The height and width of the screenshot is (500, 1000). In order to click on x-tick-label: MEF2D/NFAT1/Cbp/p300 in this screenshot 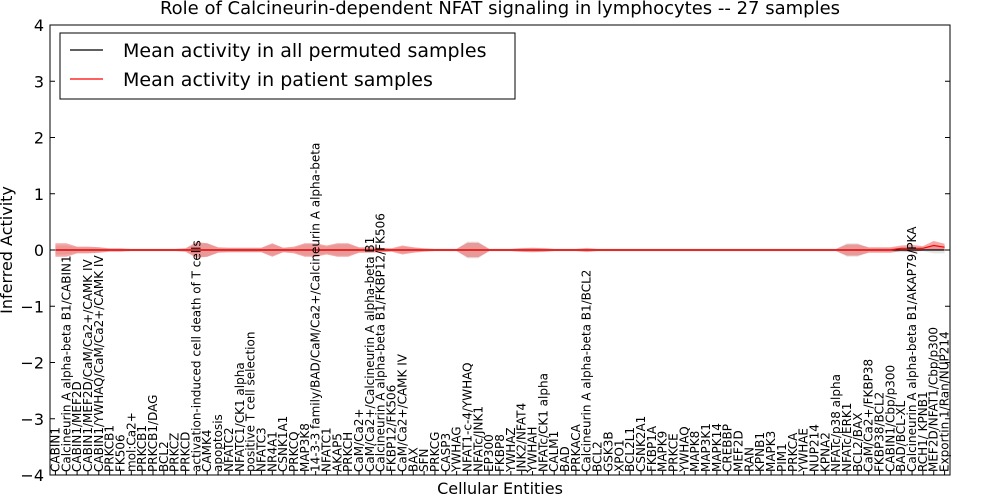, I will do `click(934, 399)`.